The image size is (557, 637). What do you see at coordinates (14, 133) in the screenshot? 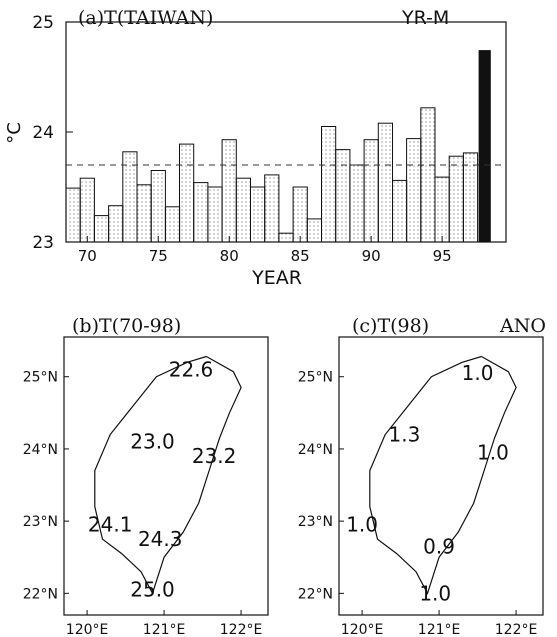
I see `panel-a-ylabel: °C` at bounding box center [14, 133].